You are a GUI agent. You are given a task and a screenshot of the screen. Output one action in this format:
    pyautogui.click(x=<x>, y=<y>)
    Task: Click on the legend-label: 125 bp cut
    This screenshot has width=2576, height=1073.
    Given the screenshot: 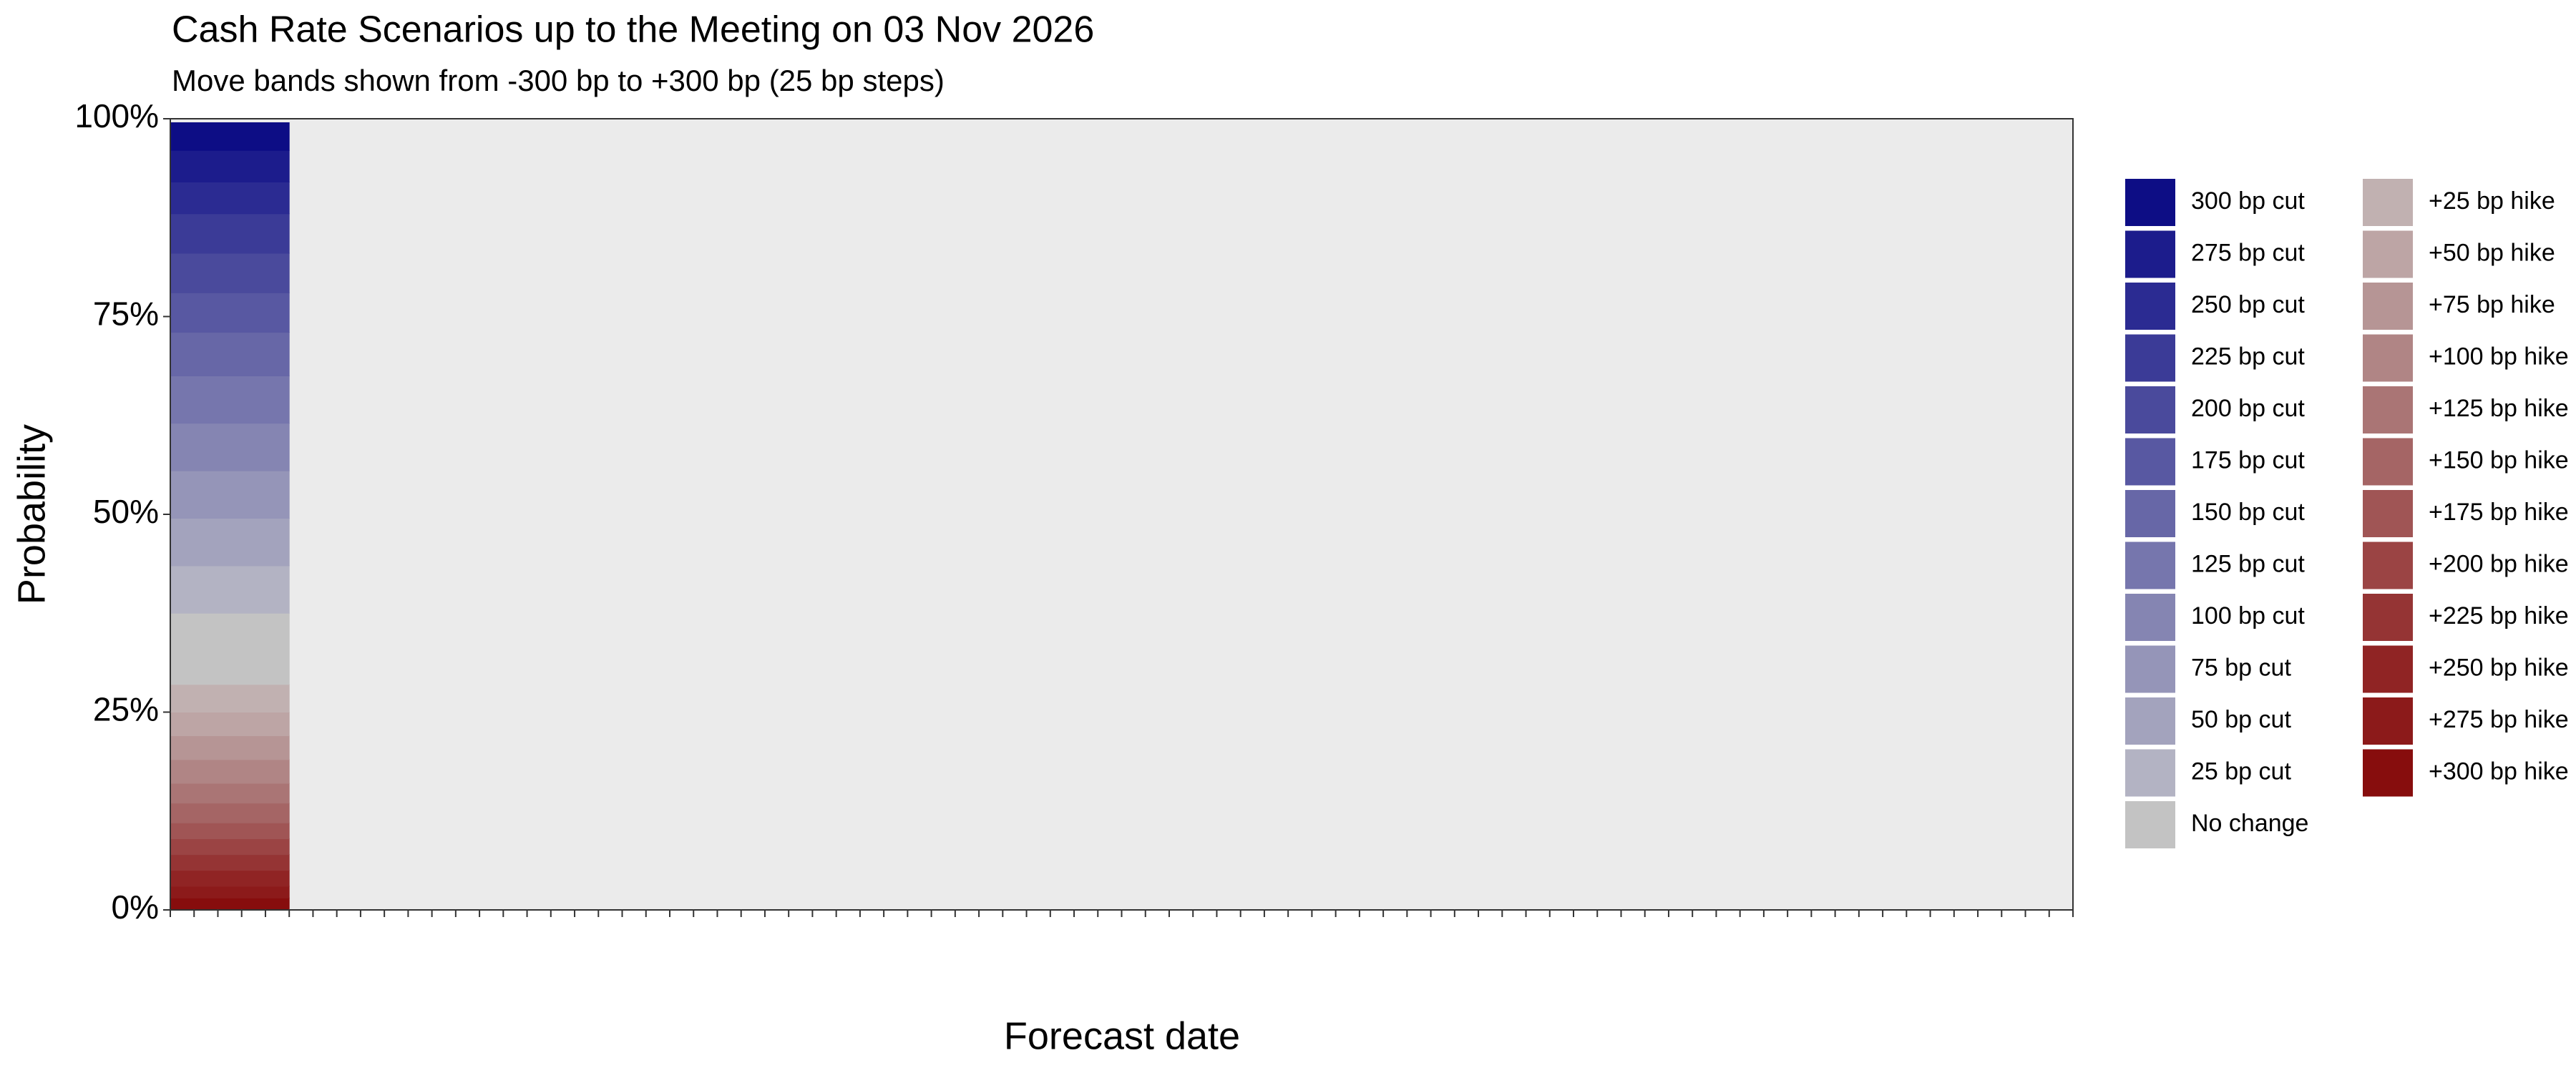 What is the action you would take?
    pyautogui.click(x=2248, y=563)
    